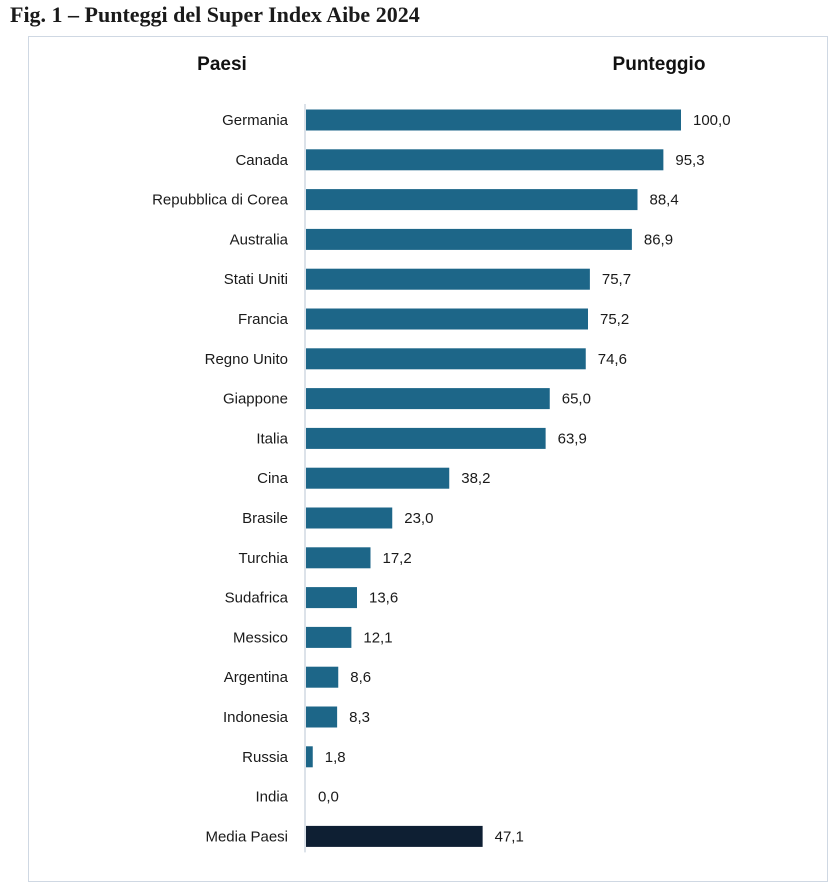  Describe the element at coordinates (265, 518) in the screenshot. I see `category-label: Brasile` at that location.